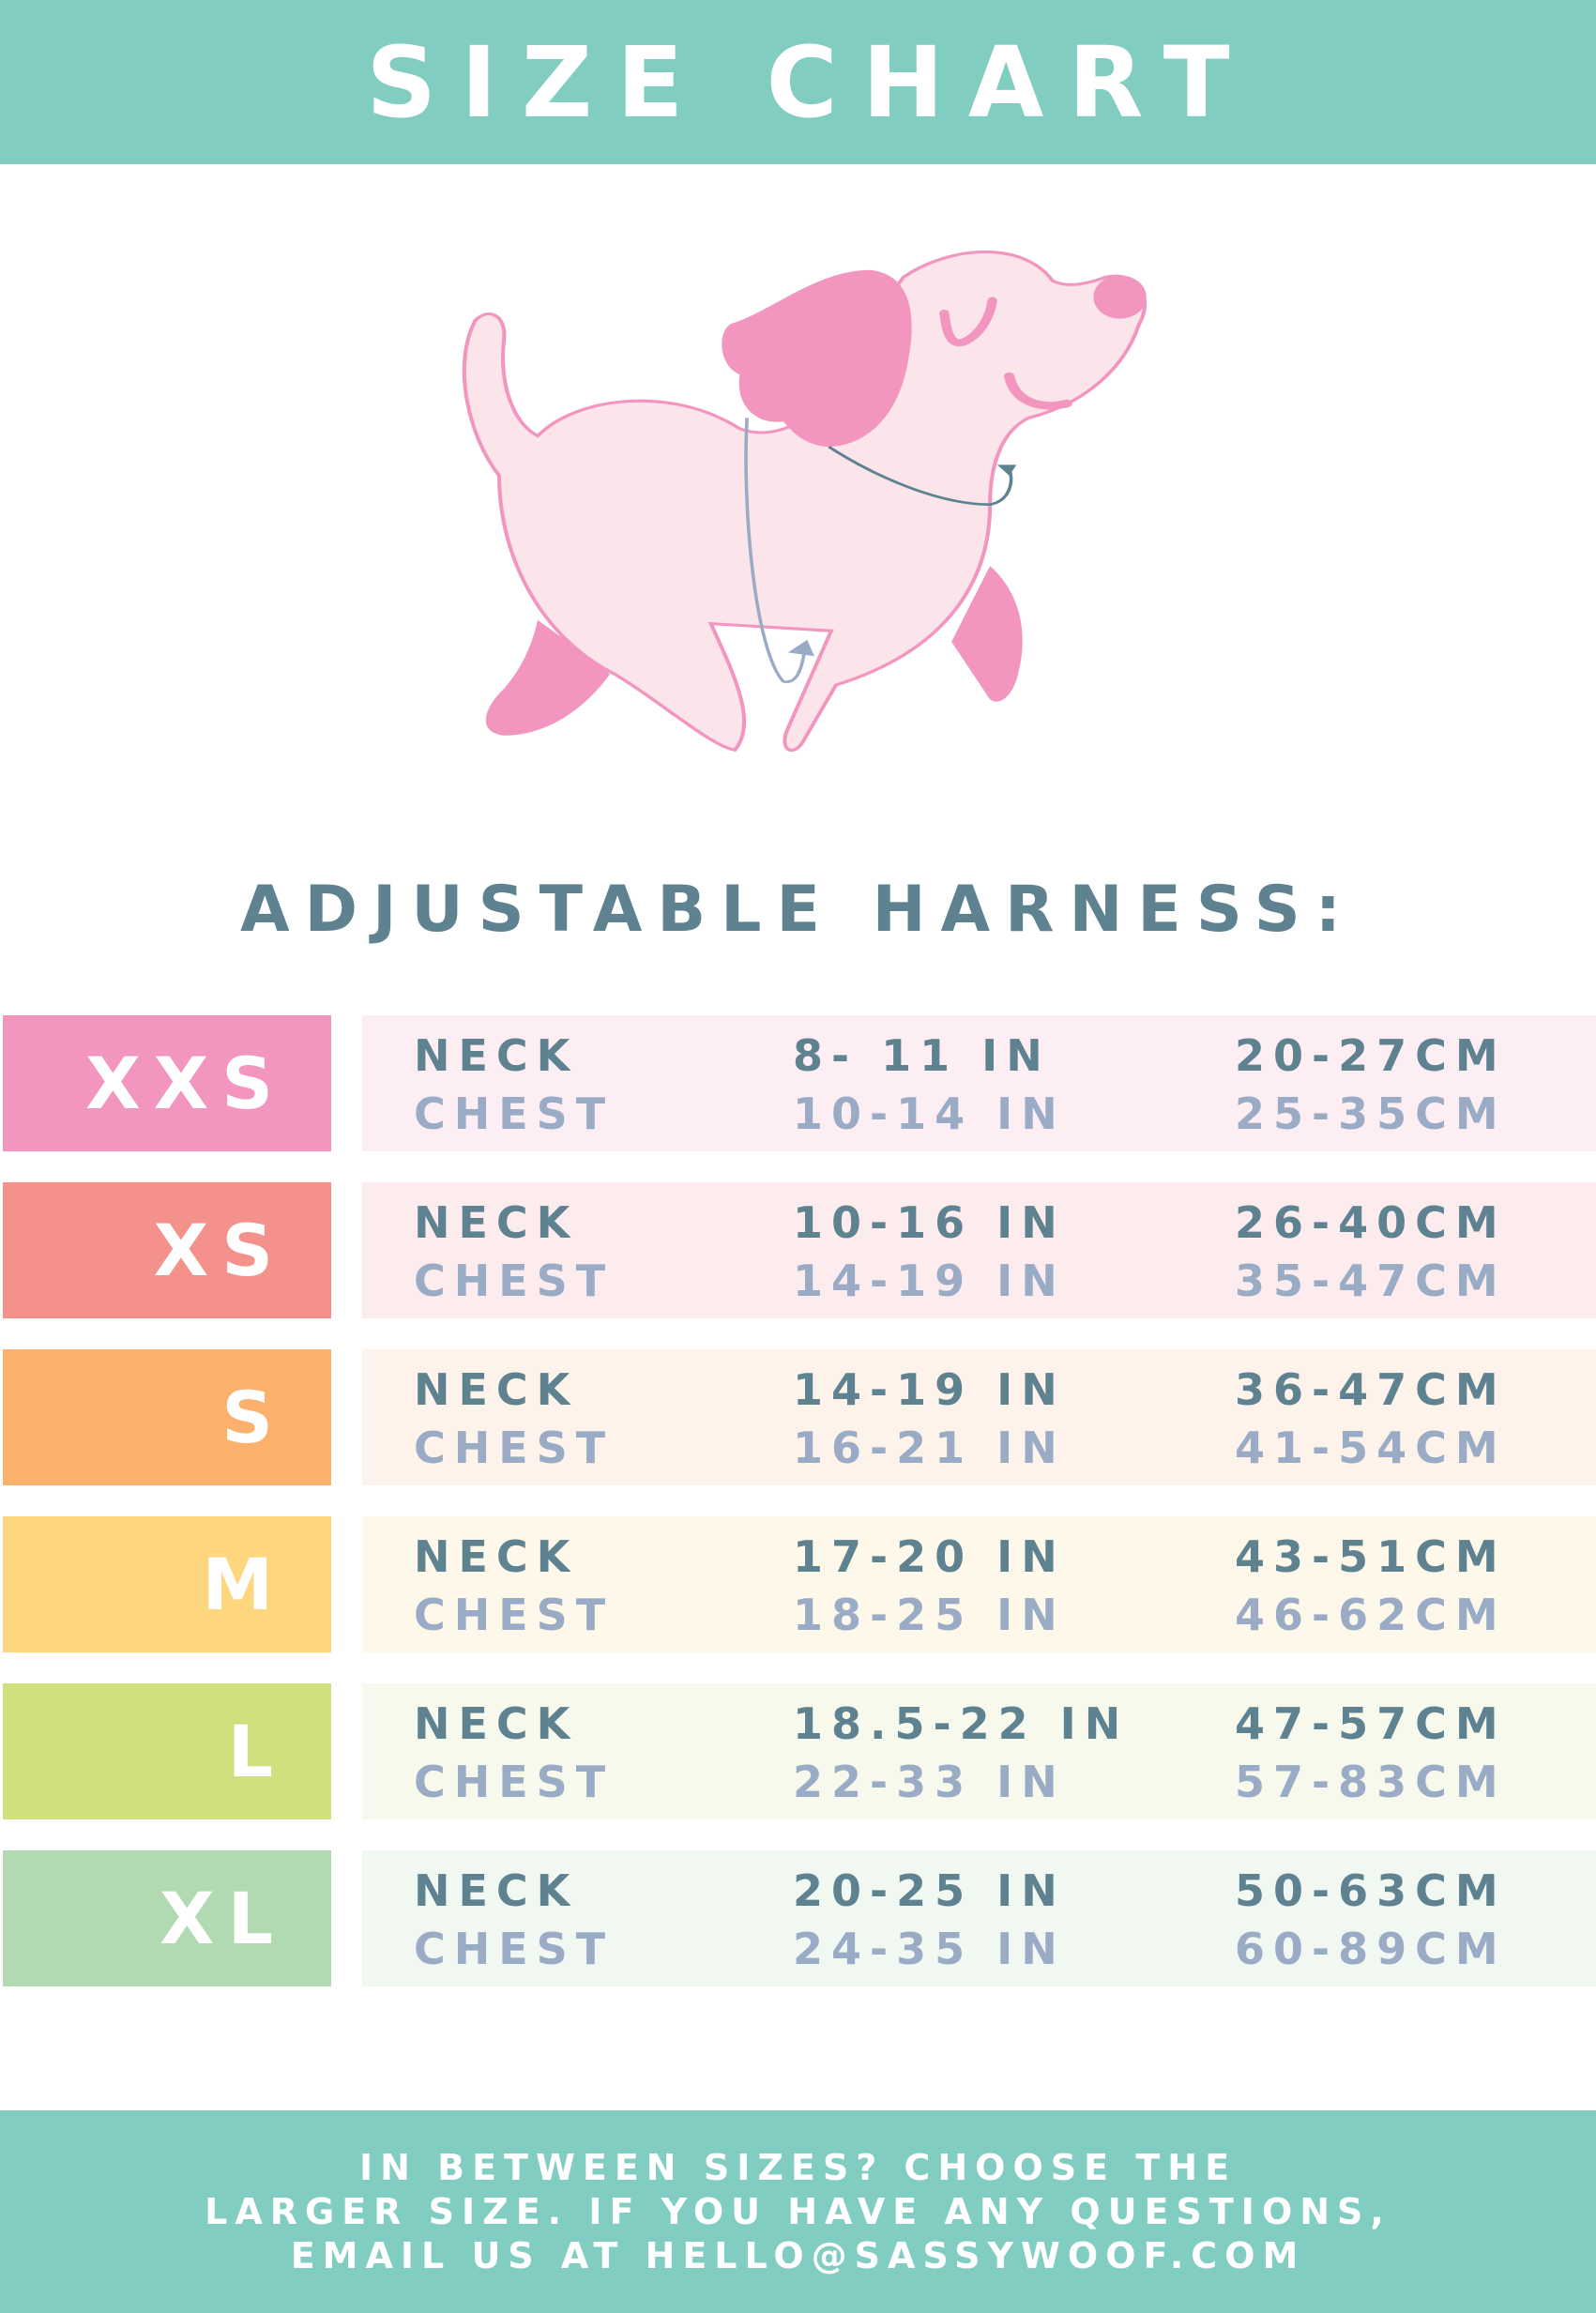  I want to click on neck-cm: 20-27CM, so click(1371, 1055).